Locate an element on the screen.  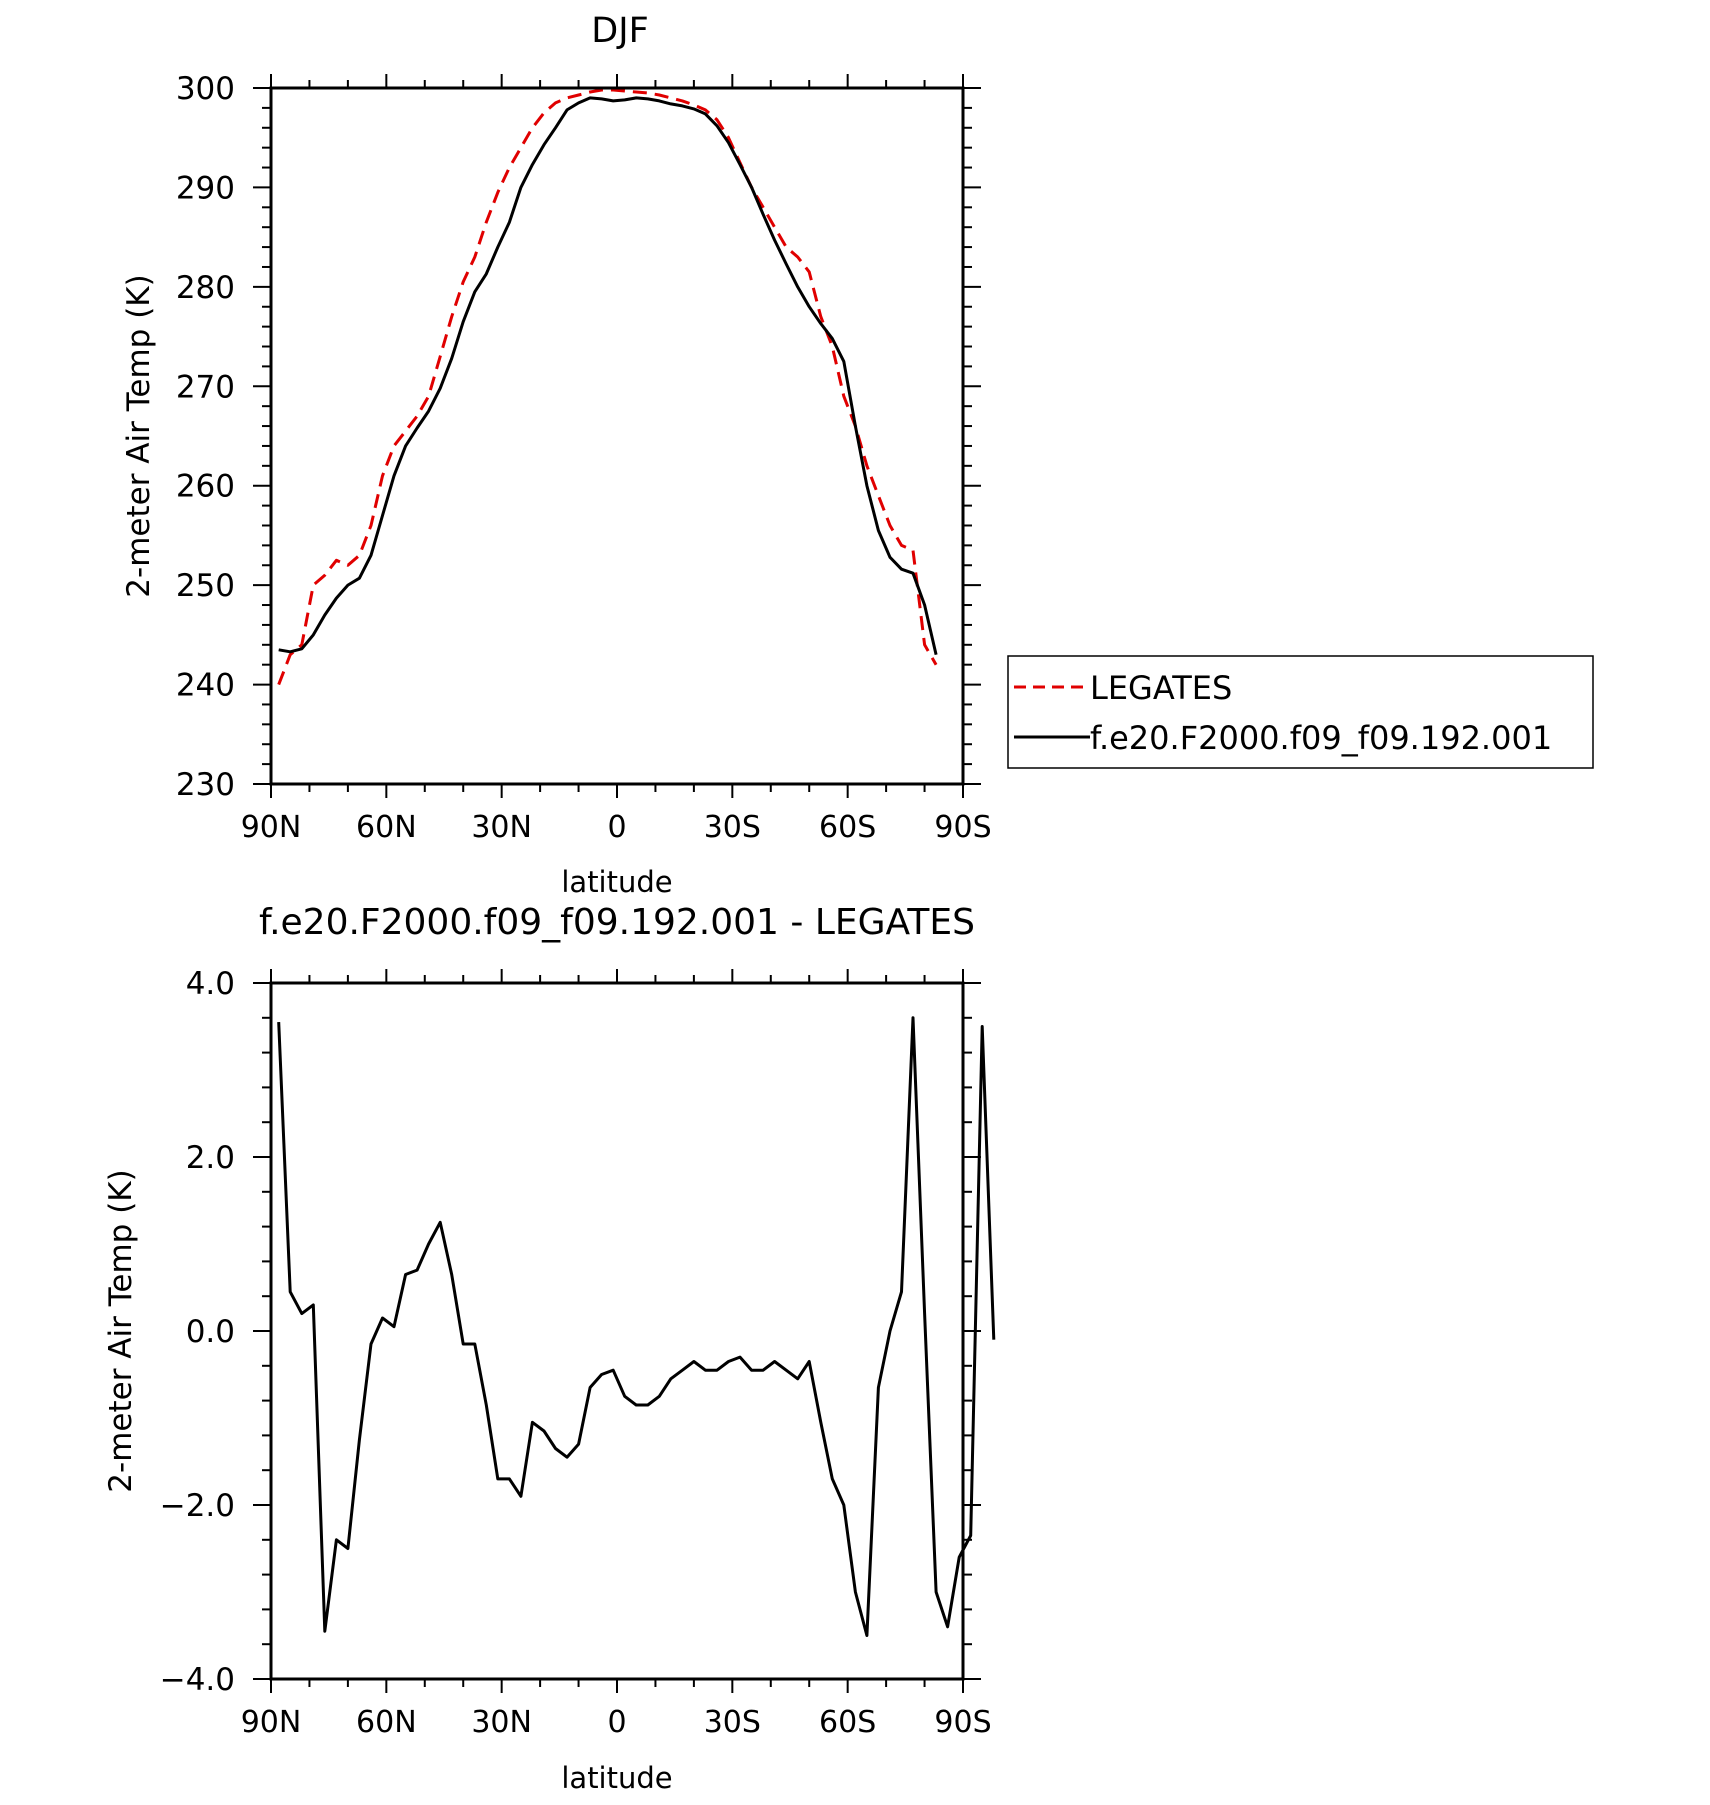
bottom-y-tick-label: 0.0 is located at coordinates (210, 1332).